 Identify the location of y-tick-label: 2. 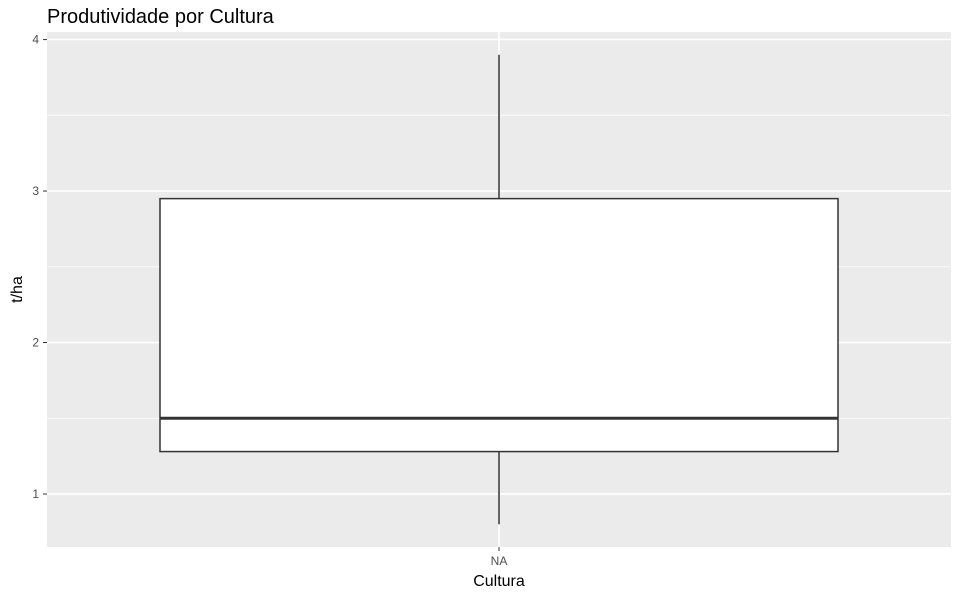
(35, 343).